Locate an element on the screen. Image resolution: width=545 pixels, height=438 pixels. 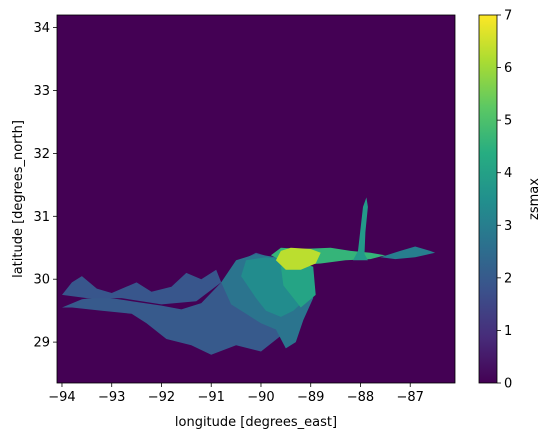
x-tick-label: −94 is located at coordinates (61, 397).